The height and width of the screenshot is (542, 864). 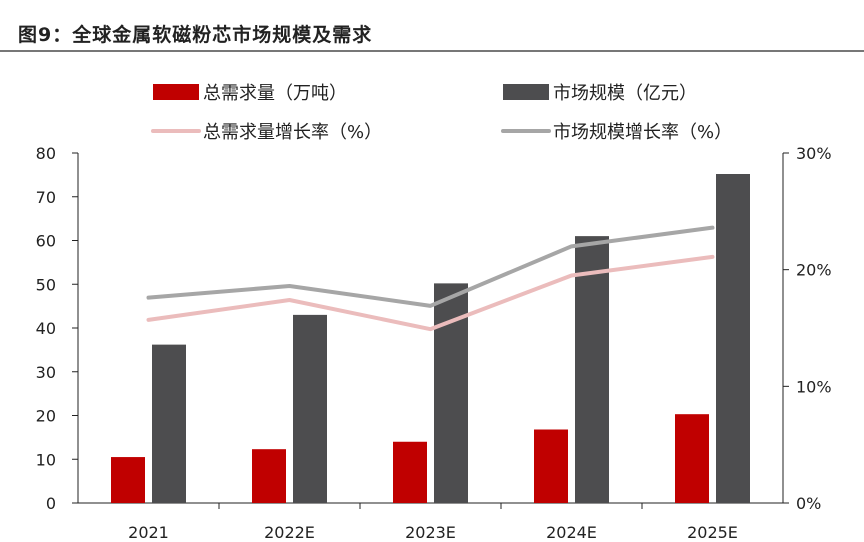 What do you see at coordinates (46, 328) in the screenshot?
I see `left-tick-label: 40` at bounding box center [46, 328].